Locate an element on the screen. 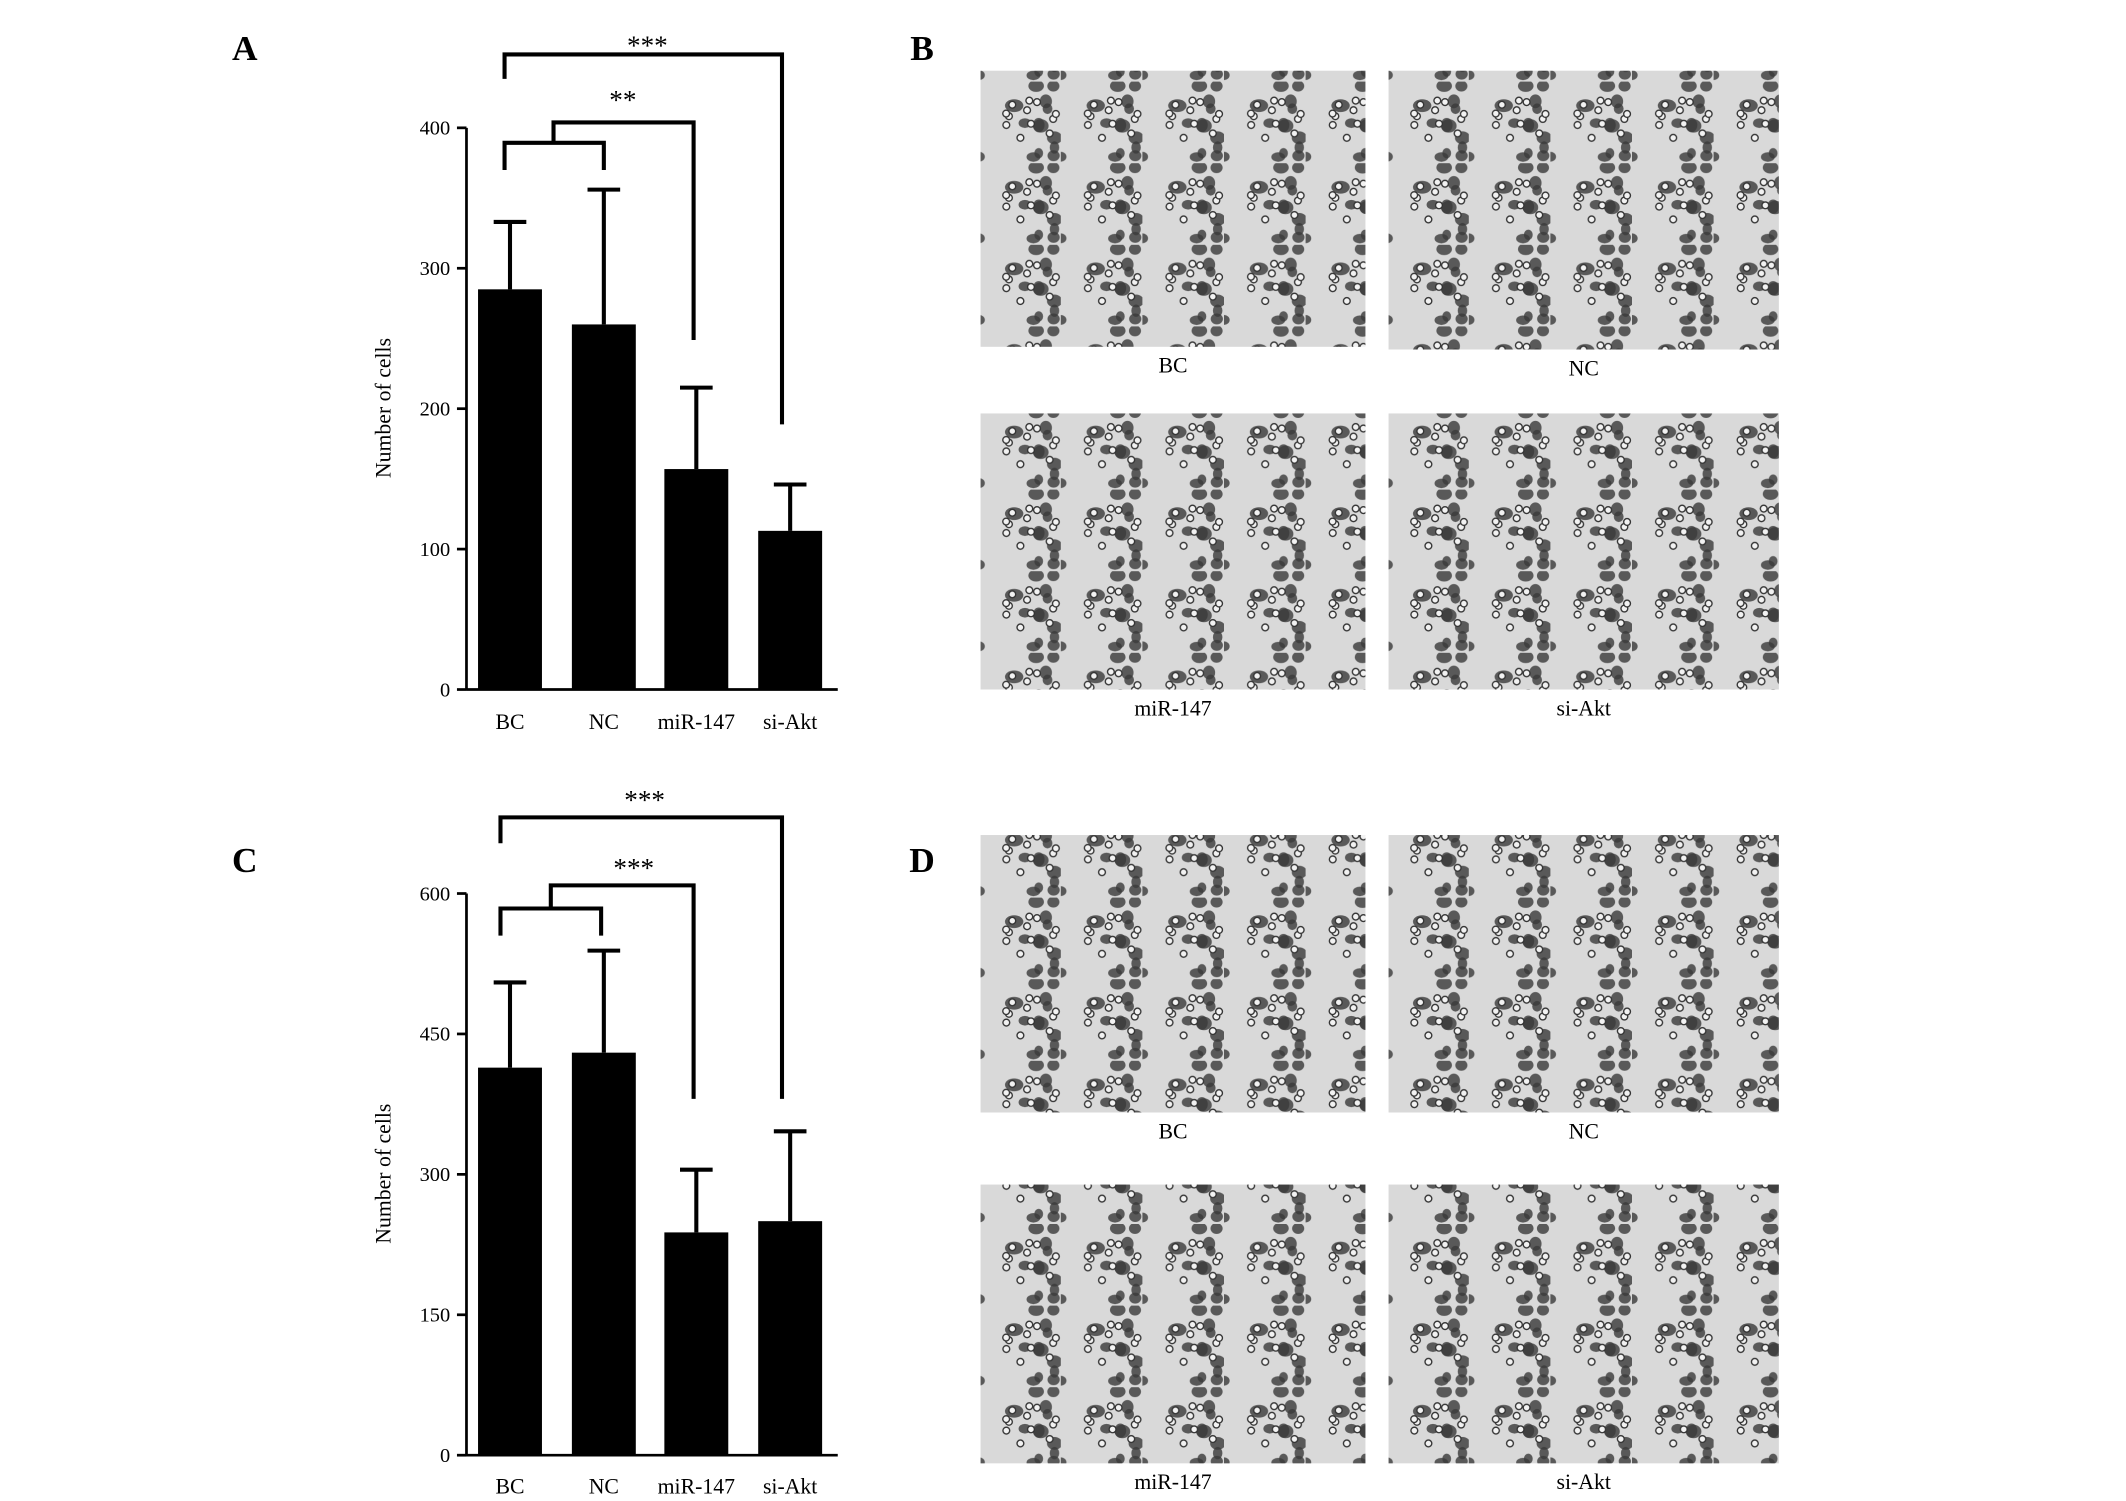  y-tick-label: 450 is located at coordinates (435, 1035).